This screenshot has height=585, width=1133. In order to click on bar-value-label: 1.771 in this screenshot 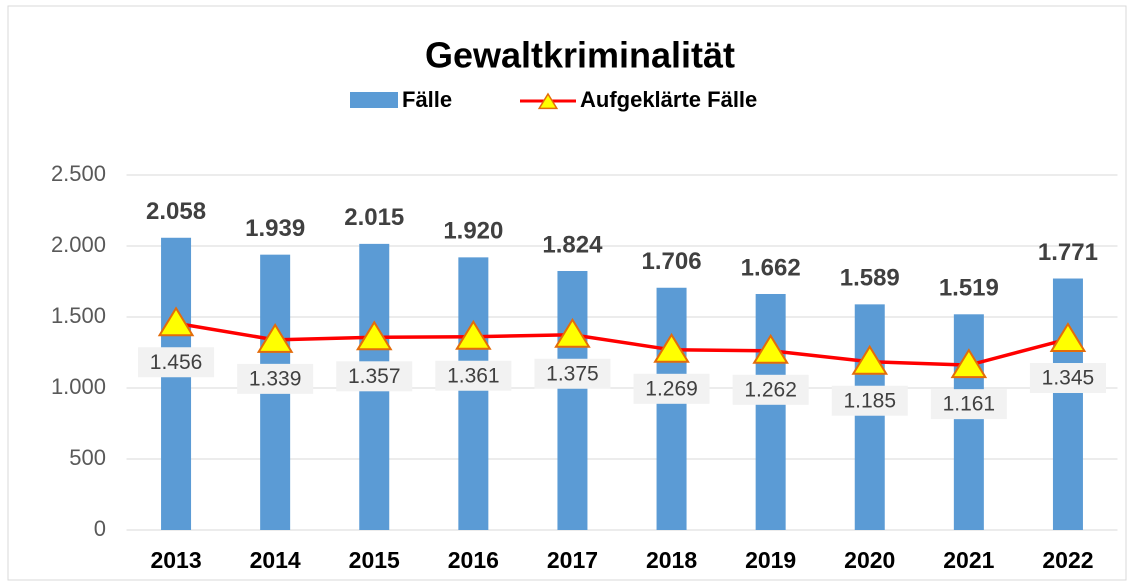, I will do `click(1068, 252)`.